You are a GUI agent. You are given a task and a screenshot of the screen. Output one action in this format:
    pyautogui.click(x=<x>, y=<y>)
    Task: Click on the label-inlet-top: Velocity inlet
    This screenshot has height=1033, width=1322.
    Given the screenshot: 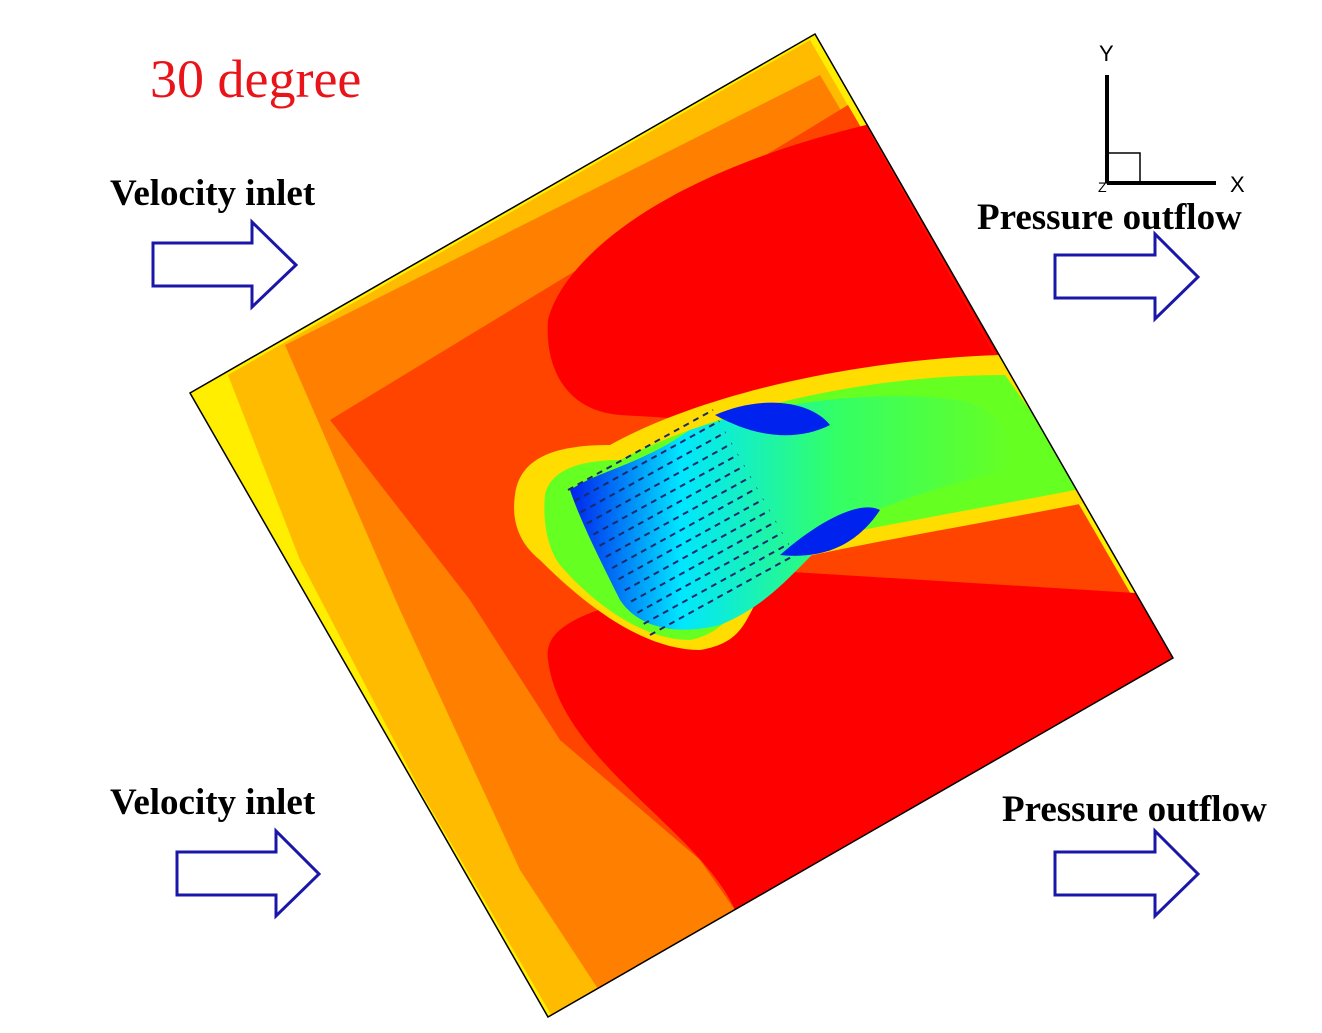 What is the action you would take?
    pyautogui.click(x=213, y=193)
    